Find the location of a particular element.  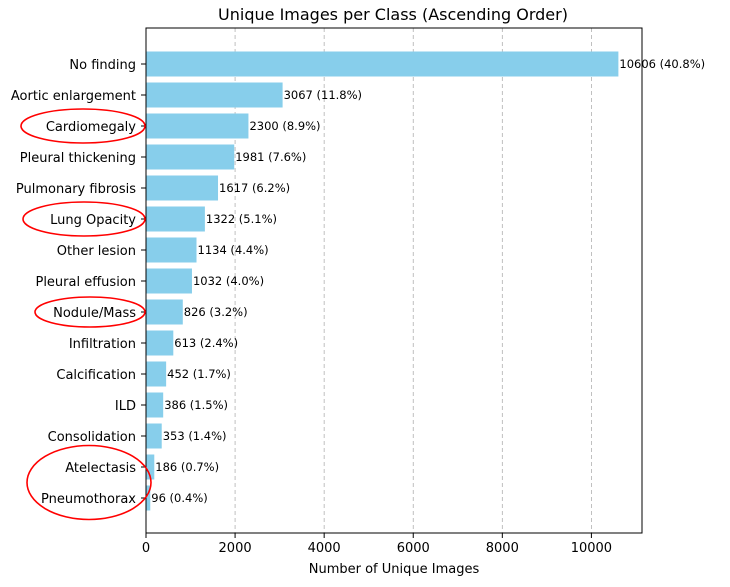

data-label: 1032 (4.0%) is located at coordinates (228, 281).